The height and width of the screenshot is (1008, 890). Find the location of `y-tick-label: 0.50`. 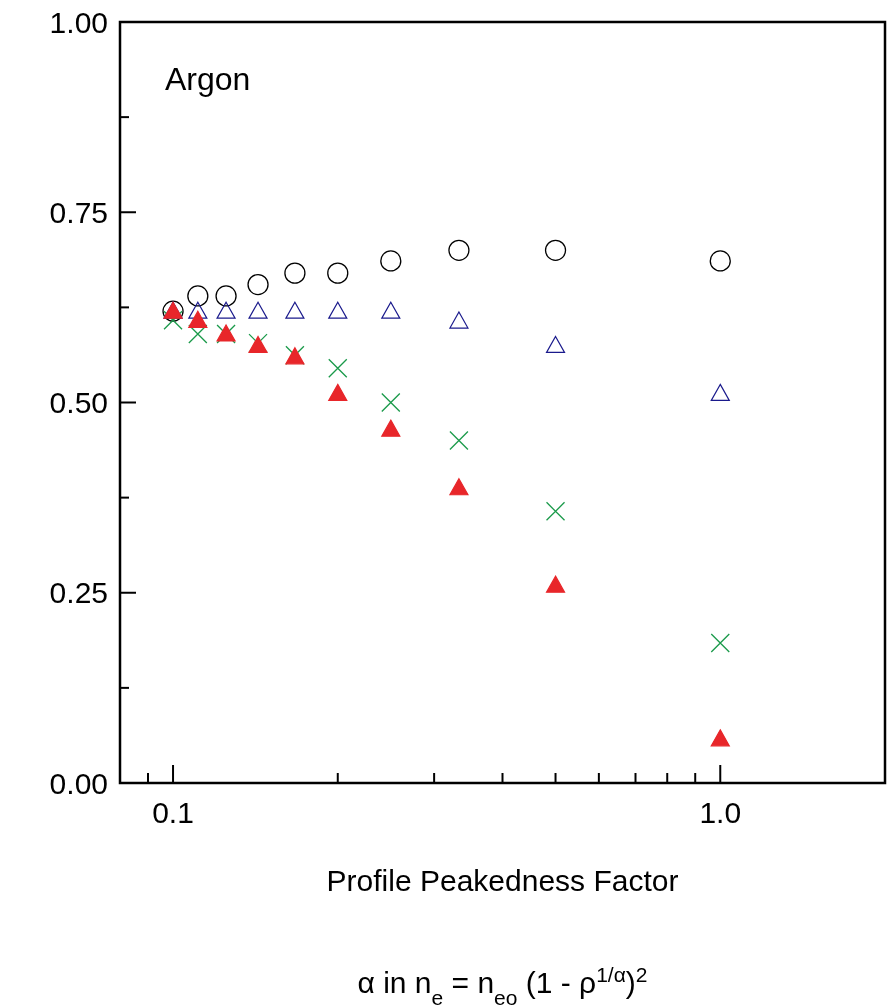

y-tick-label: 0.50 is located at coordinates (78, 402).